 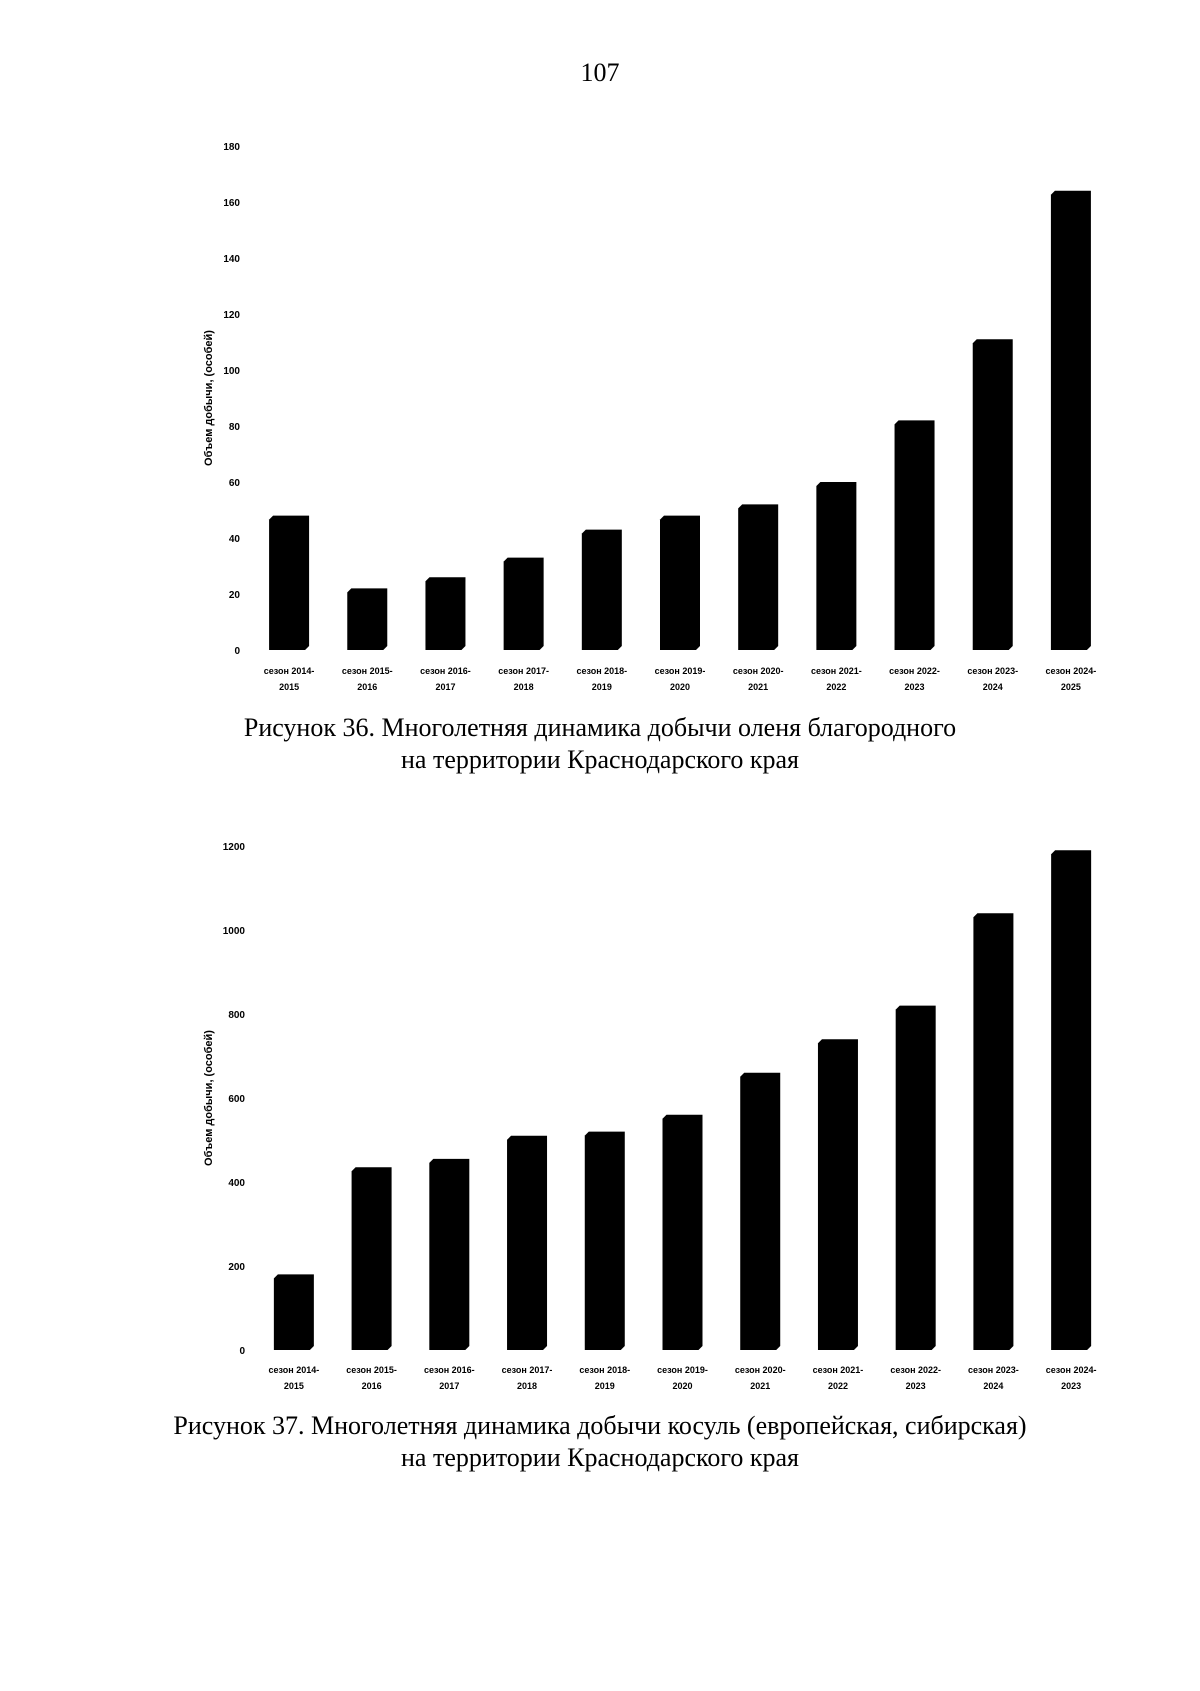 I want to click on chart-1-ytick-label: 180, so click(x=231, y=147).